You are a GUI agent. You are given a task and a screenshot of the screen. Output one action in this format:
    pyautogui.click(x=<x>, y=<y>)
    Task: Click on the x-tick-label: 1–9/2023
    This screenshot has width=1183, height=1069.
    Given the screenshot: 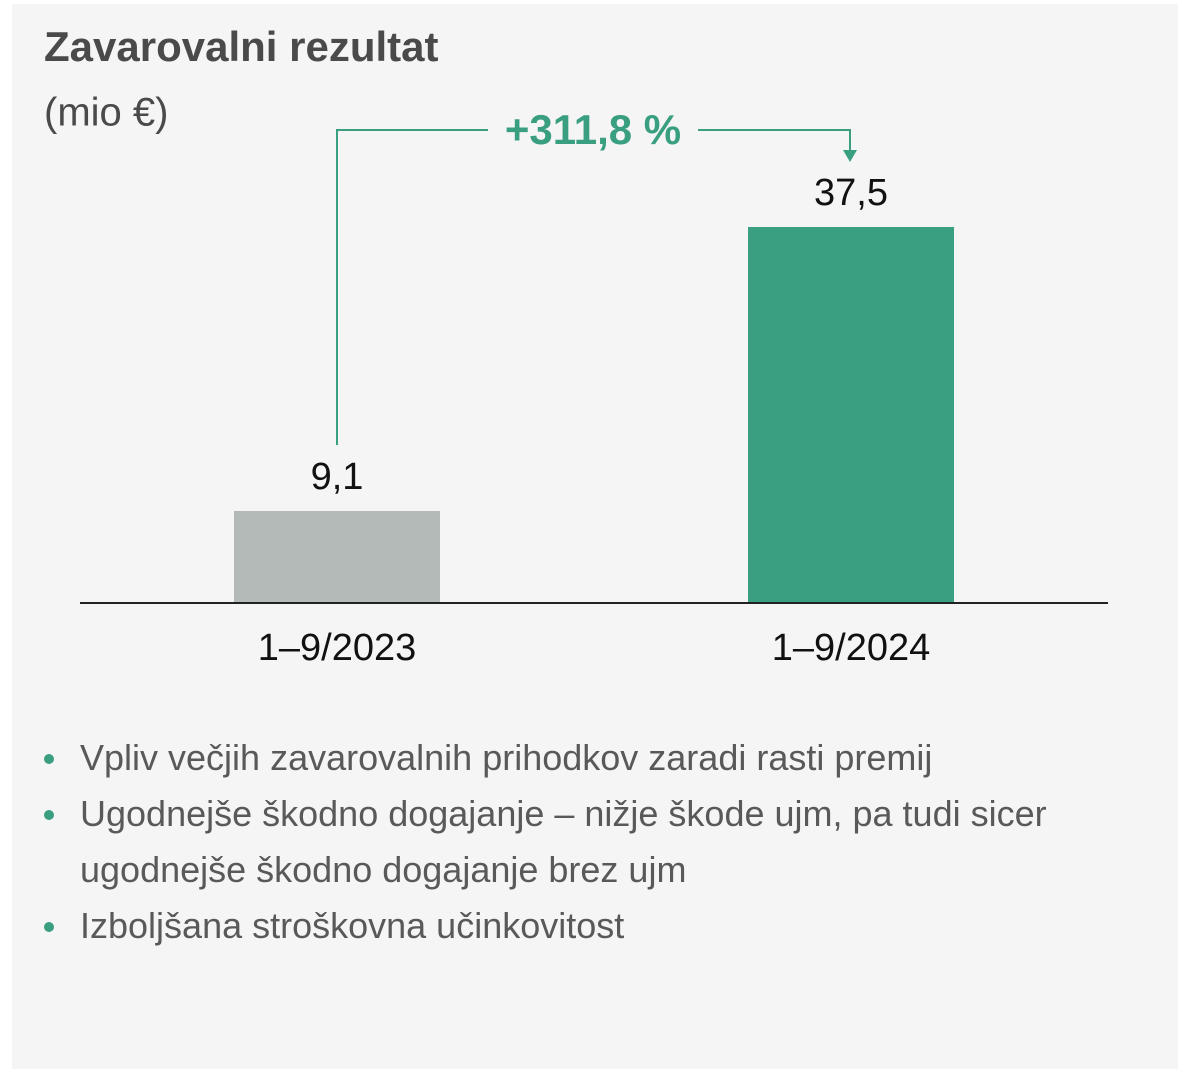 What is the action you would take?
    pyautogui.click(x=337, y=648)
    